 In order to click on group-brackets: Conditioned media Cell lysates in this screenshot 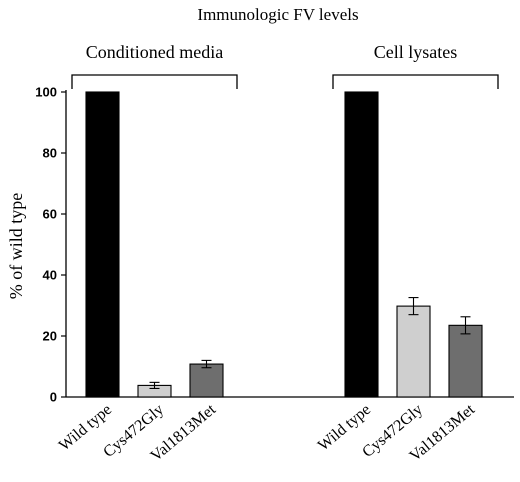, I will do `click(285, 65)`.